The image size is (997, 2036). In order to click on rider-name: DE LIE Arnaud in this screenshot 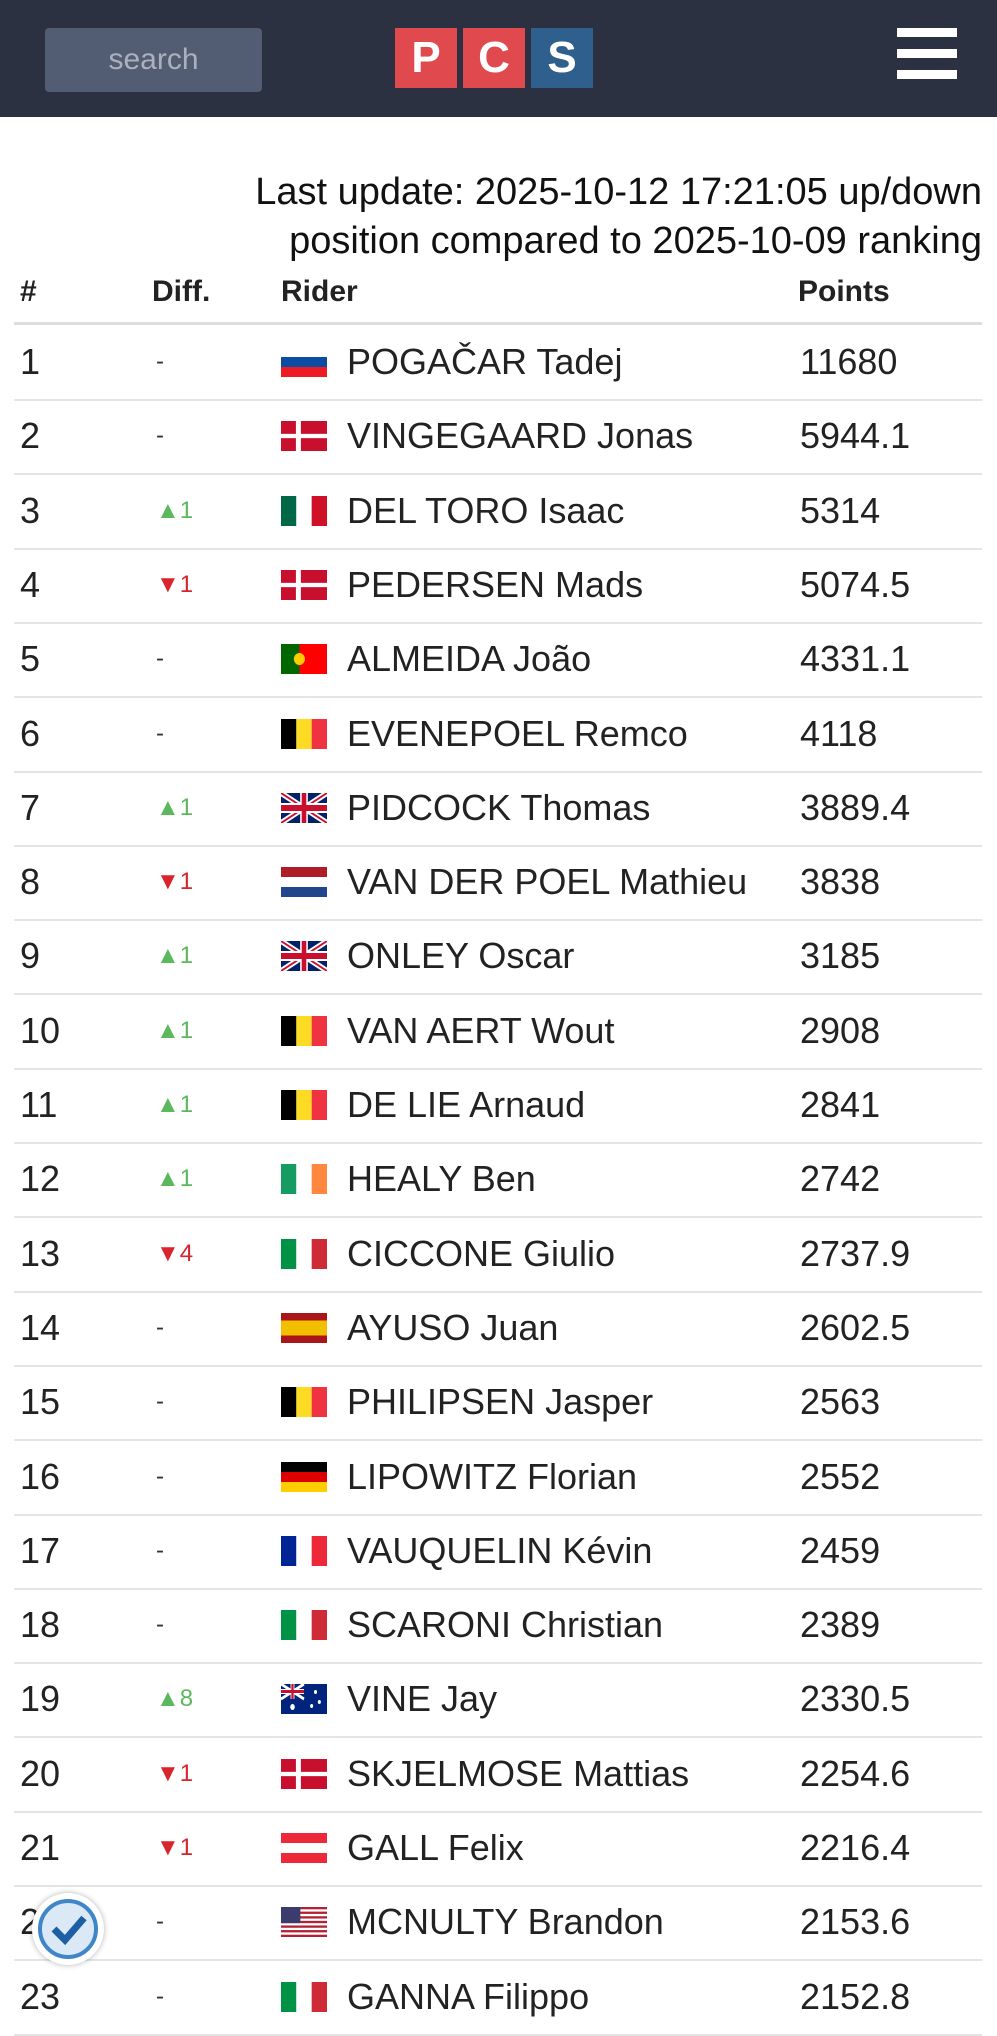, I will do `click(466, 1104)`.